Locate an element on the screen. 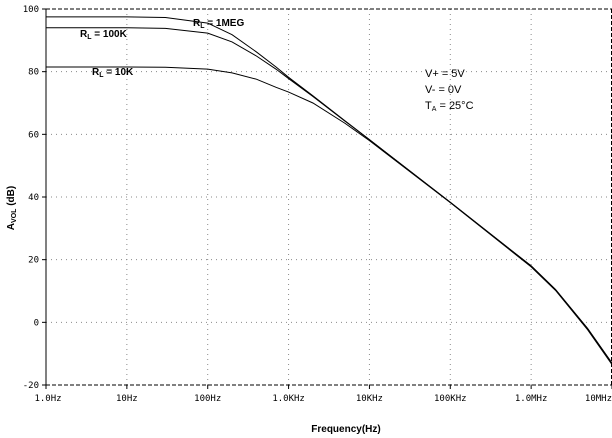 The width and height of the screenshot is (612, 438). y-tick-label: 20 is located at coordinates (33, 261).